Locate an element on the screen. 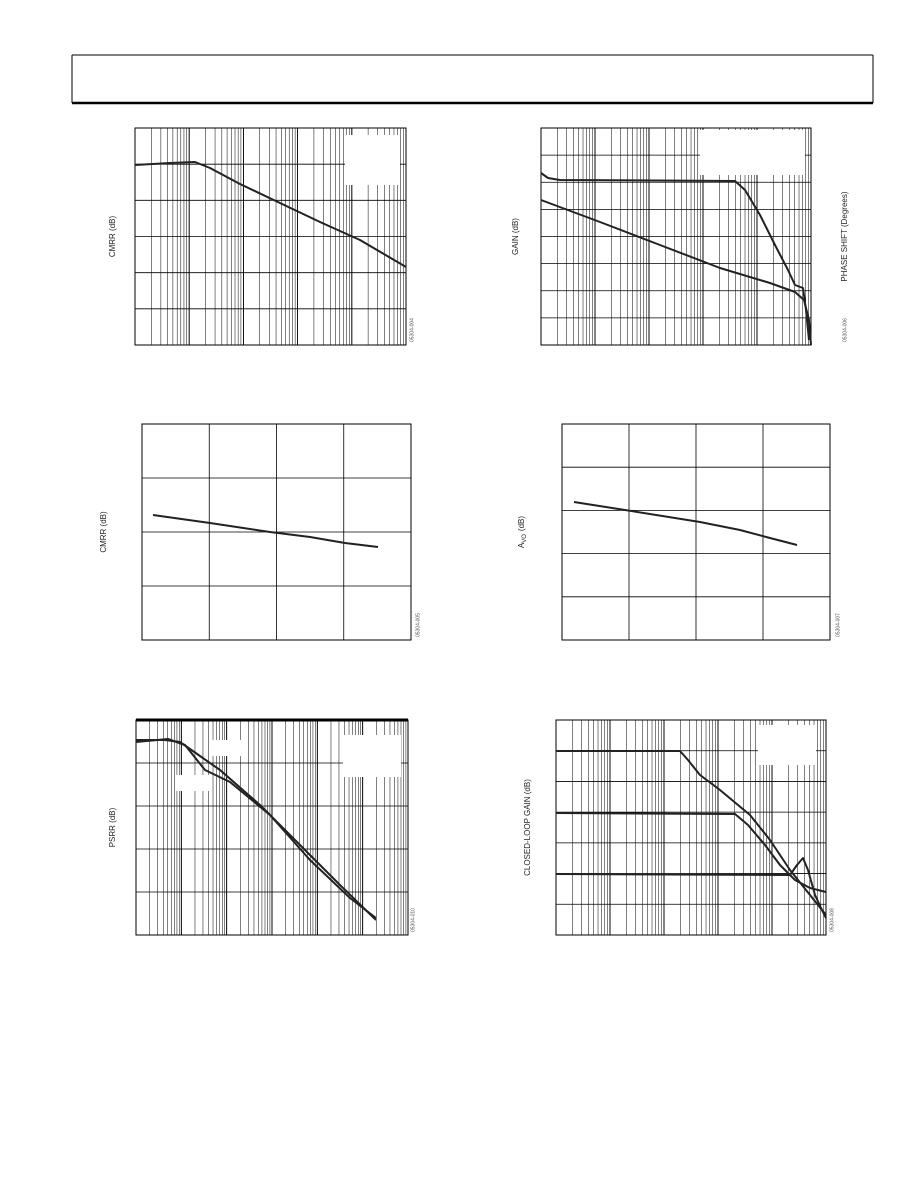  y-axis-label-main: GAIN (dB) is located at coordinates (515, 236).